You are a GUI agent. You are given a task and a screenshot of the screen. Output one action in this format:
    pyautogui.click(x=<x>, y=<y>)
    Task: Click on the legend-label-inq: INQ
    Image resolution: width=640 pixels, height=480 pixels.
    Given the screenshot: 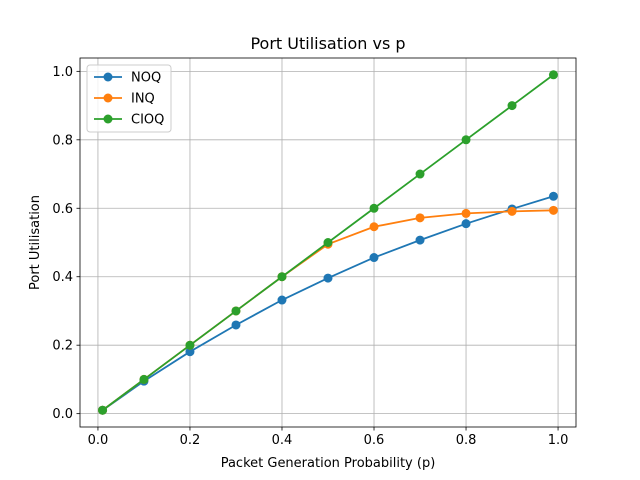 What is the action you would take?
    pyautogui.click(x=143, y=99)
    